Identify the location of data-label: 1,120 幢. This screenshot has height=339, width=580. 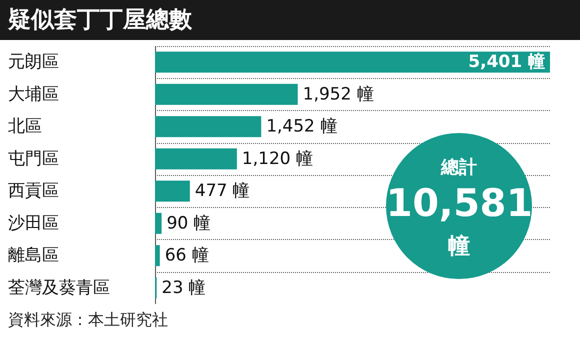
(277, 158).